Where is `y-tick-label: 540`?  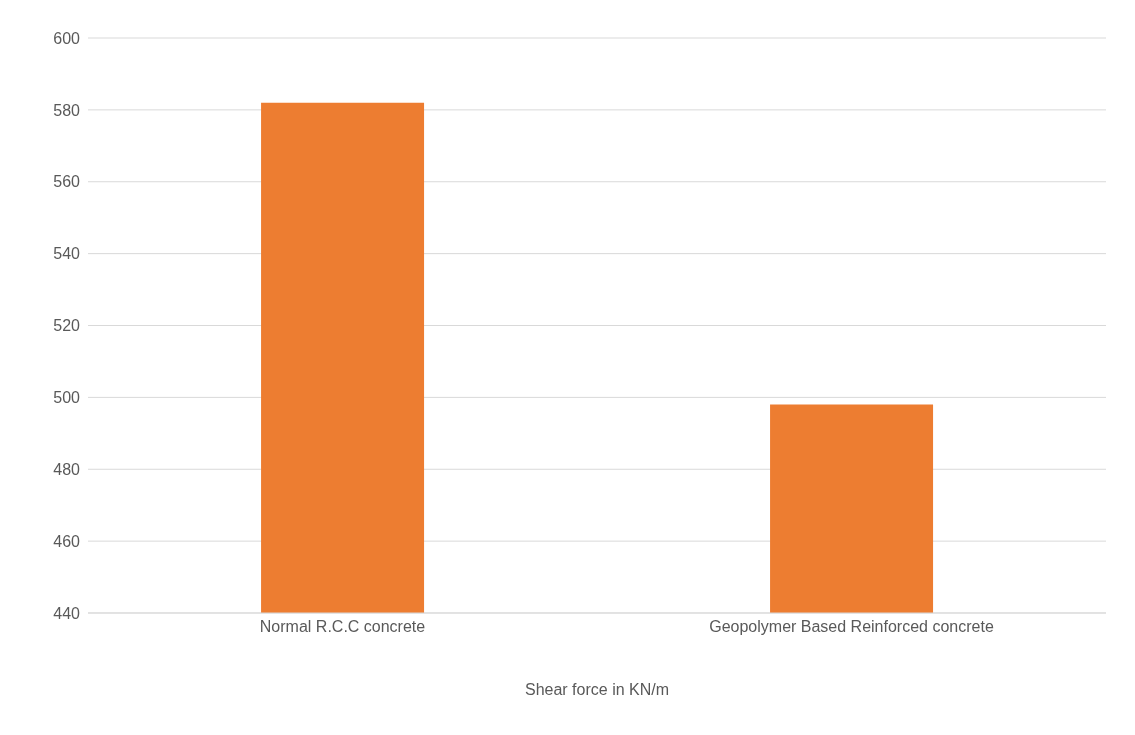 y-tick-label: 540 is located at coordinates (67, 254).